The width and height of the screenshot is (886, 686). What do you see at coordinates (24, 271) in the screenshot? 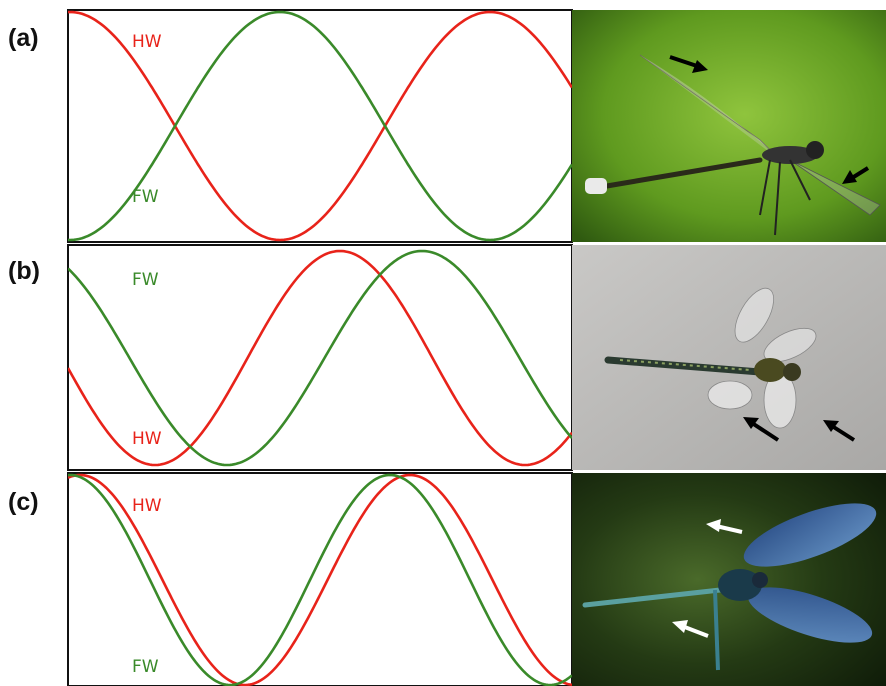
I see `panel-label: (b)` at bounding box center [24, 271].